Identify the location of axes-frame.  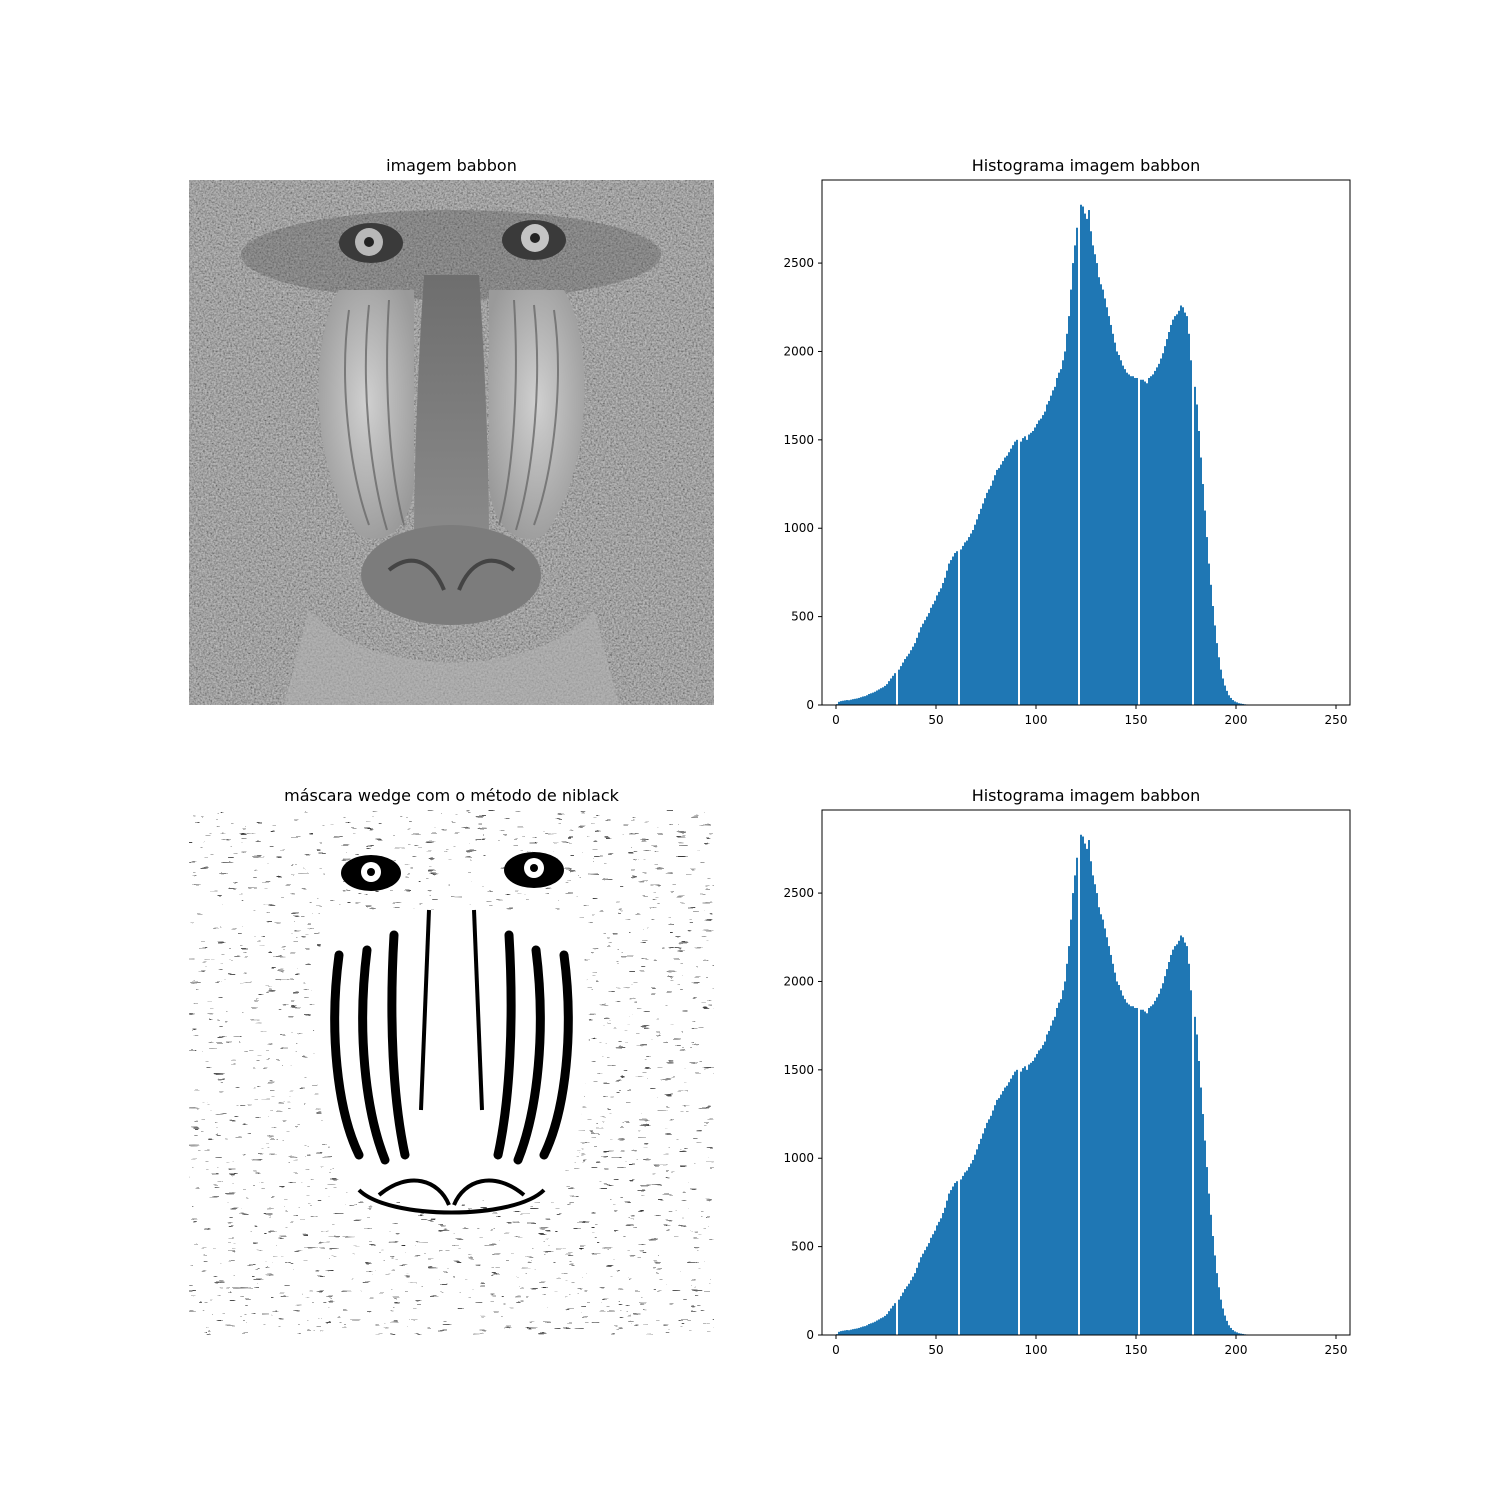
(1086, 1072).